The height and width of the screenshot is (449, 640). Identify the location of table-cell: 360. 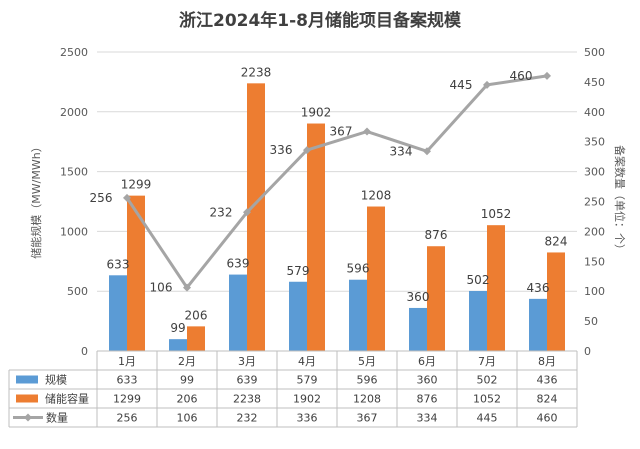
(427, 380).